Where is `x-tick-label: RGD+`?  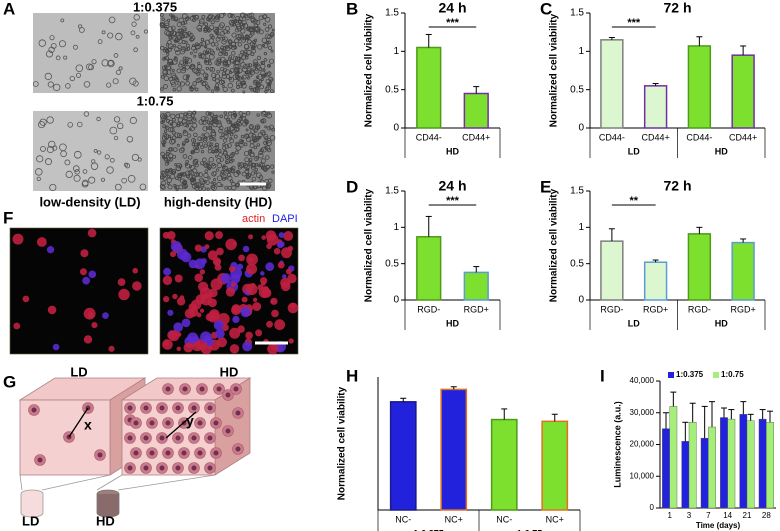 x-tick-label: RGD+ is located at coordinates (655, 309).